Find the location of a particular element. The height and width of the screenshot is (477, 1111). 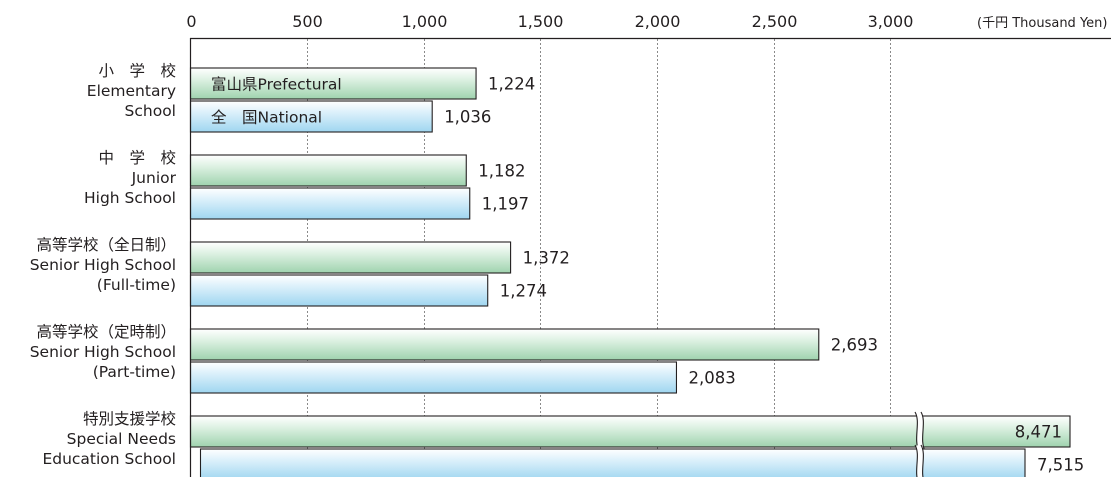

bar-value-label: 1,182 is located at coordinates (501, 171).